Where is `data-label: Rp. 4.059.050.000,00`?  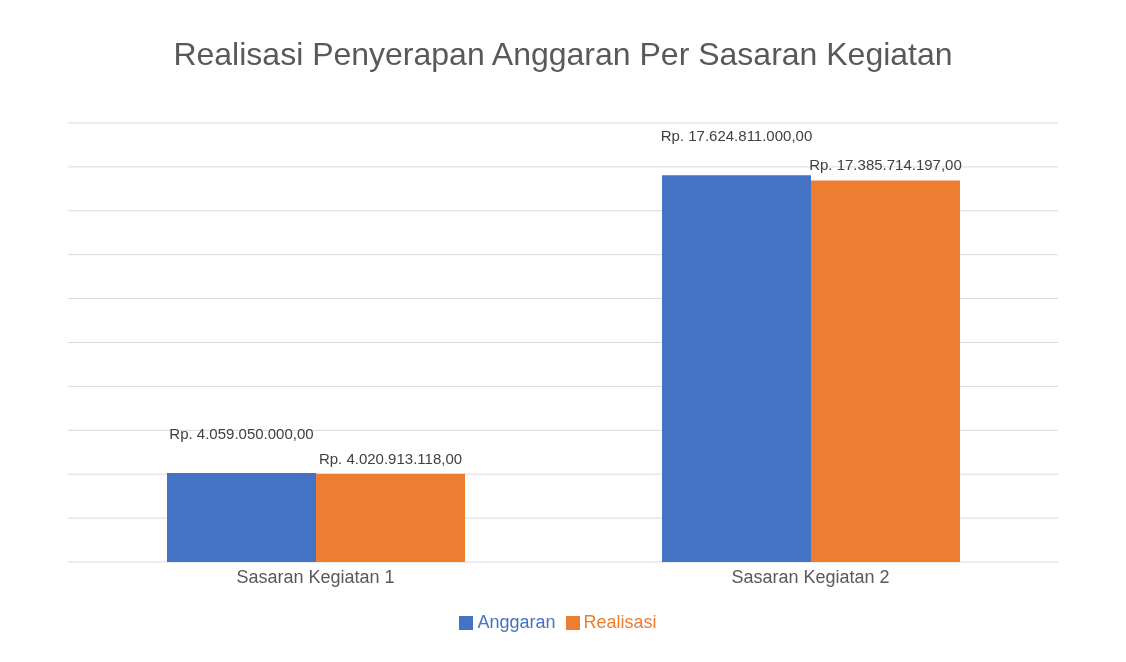
data-label: Rp. 4.059.050.000,00 is located at coordinates (241, 433).